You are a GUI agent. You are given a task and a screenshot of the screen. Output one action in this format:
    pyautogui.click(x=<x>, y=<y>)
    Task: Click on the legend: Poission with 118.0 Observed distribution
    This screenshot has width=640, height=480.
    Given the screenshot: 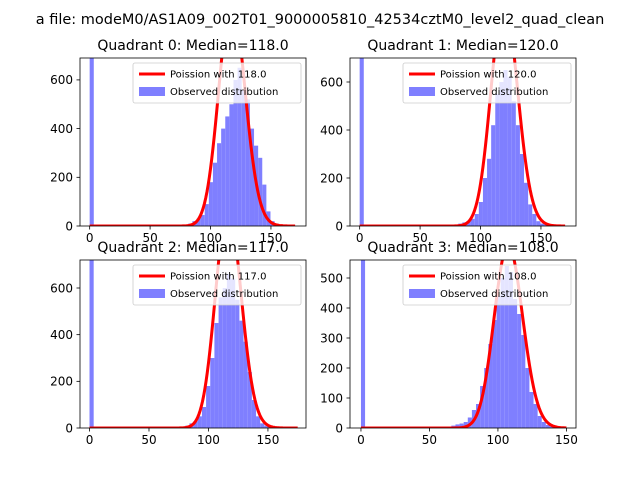 What is the action you would take?
    pyautogui.click(x=217, y=83)
    